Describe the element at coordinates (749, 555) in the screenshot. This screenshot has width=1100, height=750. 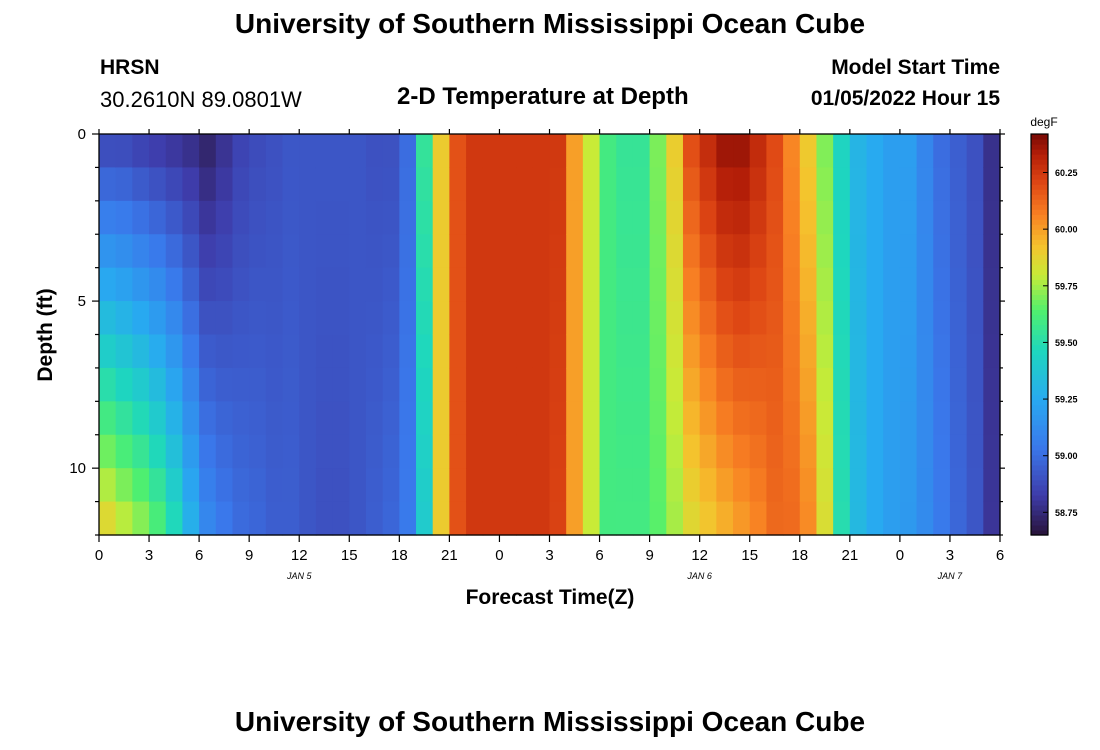
I see `x-tick-label: 15` at that location.